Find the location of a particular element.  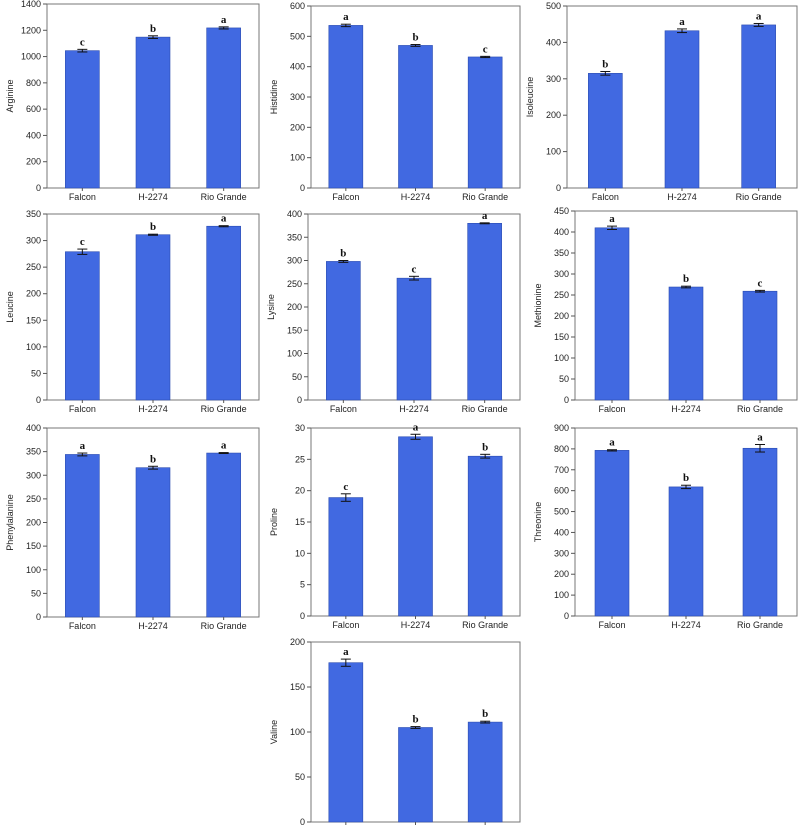

y-tick-label: 150 is located at coordinates (294, 330).